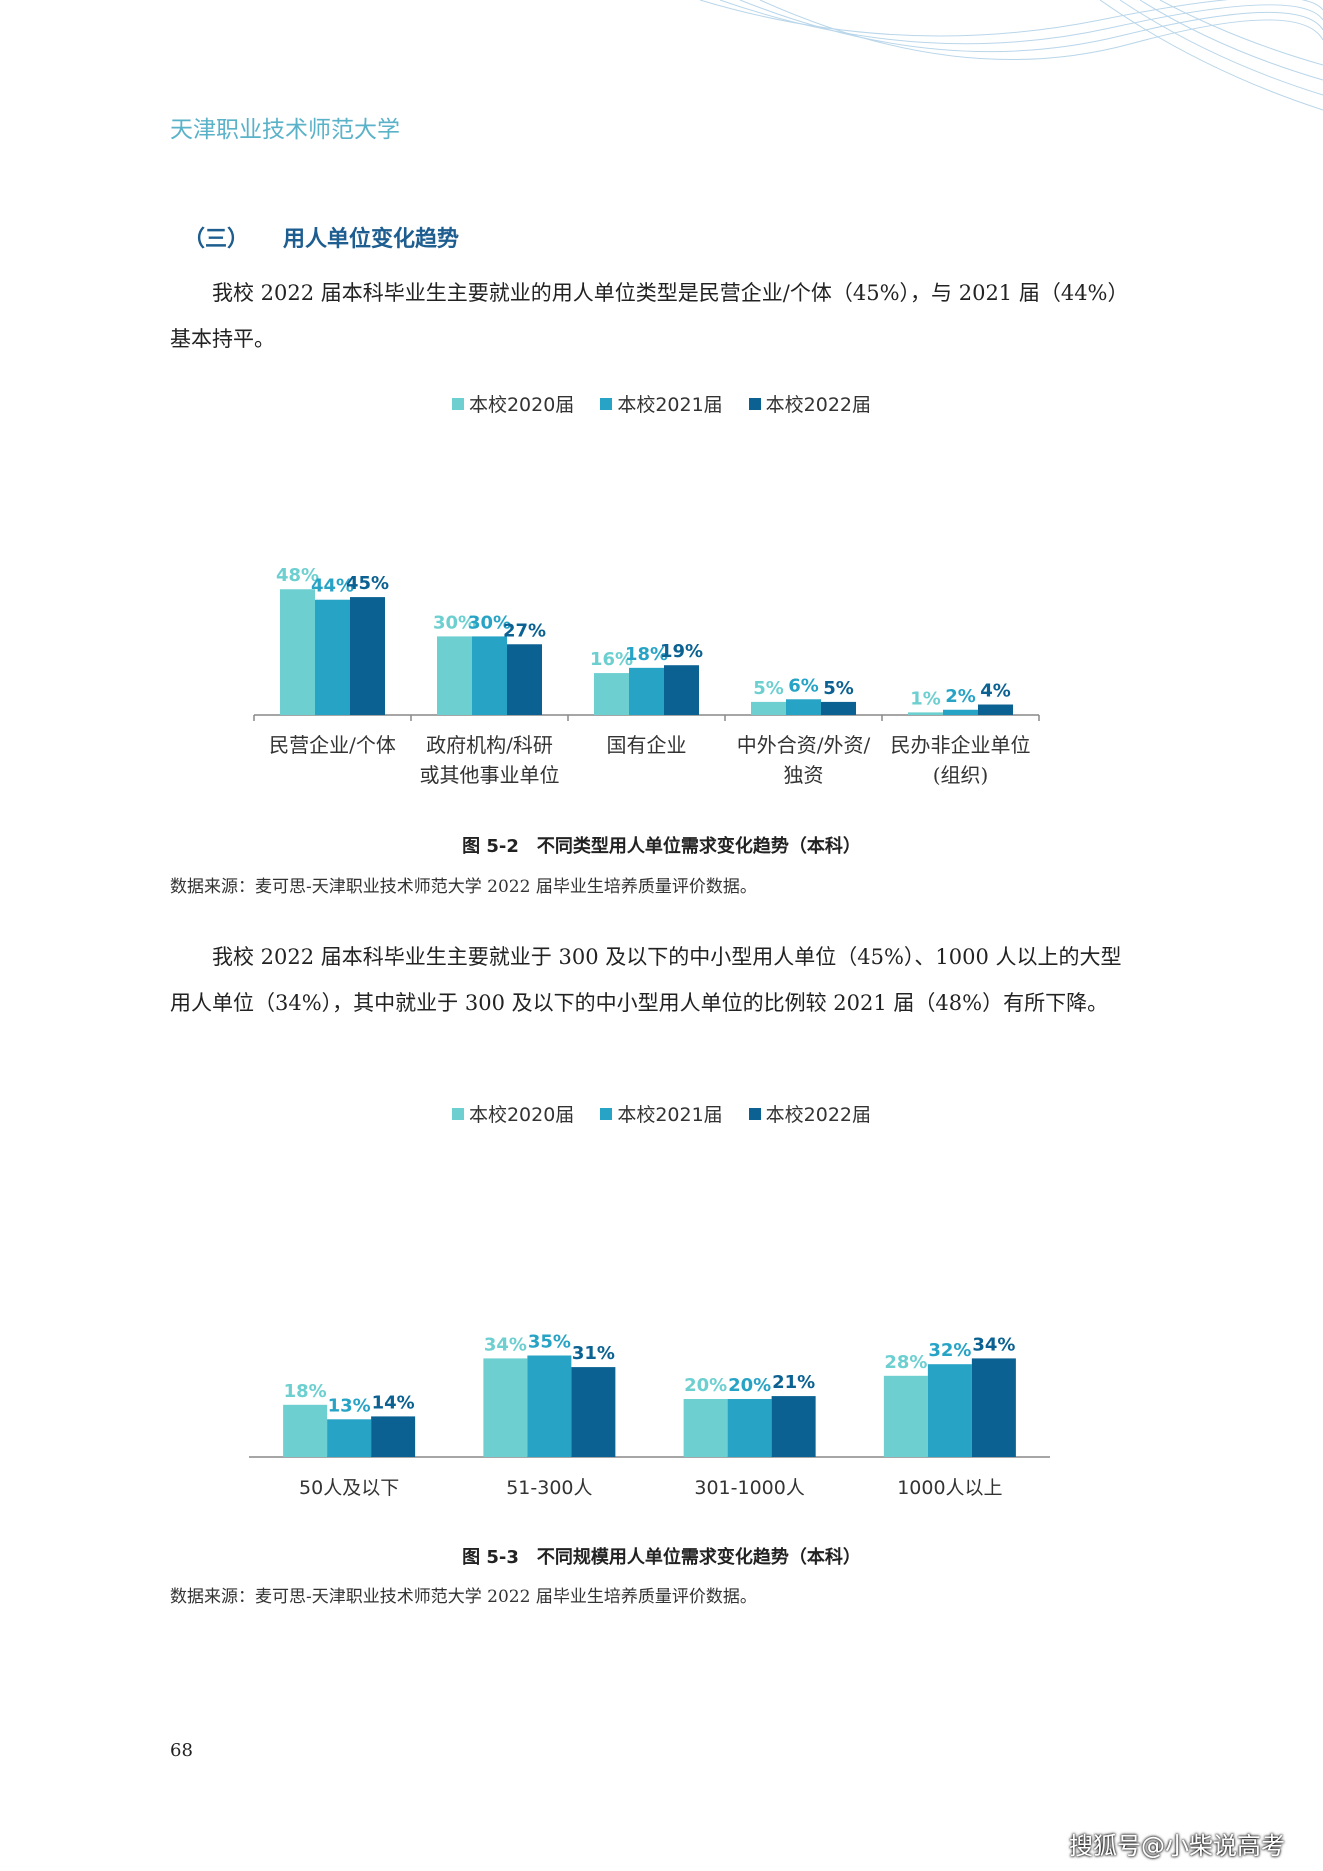 The image size is (1323, 1871). I want to click on value-label: 35%, so click(549, 1342).